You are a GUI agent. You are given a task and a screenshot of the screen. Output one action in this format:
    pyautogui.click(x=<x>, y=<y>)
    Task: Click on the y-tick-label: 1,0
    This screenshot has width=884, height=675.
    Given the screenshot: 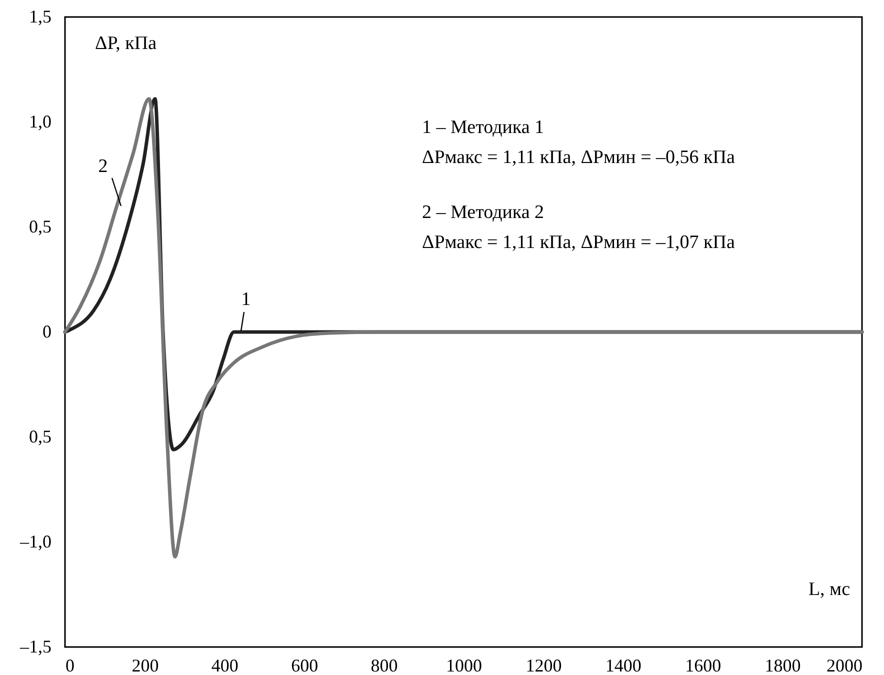 What is the action you would take?
    pyautogui.click(x=40, y=122)
    